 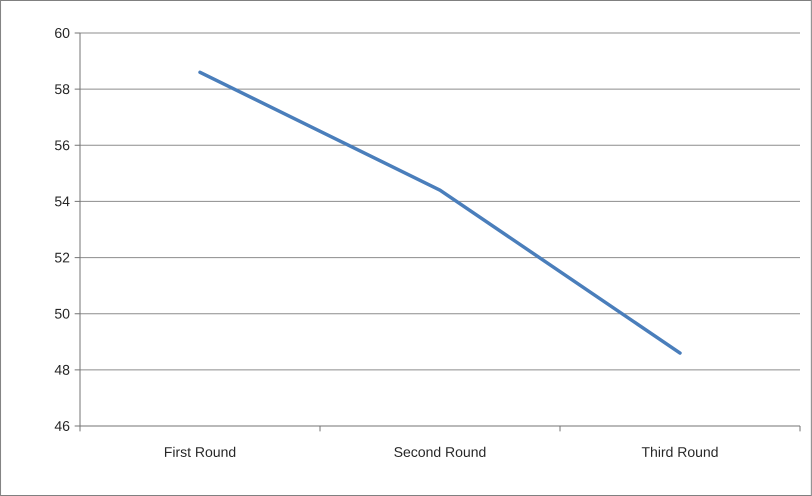 What do you see at coordinates (62, 201) in the screenshot?
I see `y-tick-label: 54` at bounding box center [62, 201].